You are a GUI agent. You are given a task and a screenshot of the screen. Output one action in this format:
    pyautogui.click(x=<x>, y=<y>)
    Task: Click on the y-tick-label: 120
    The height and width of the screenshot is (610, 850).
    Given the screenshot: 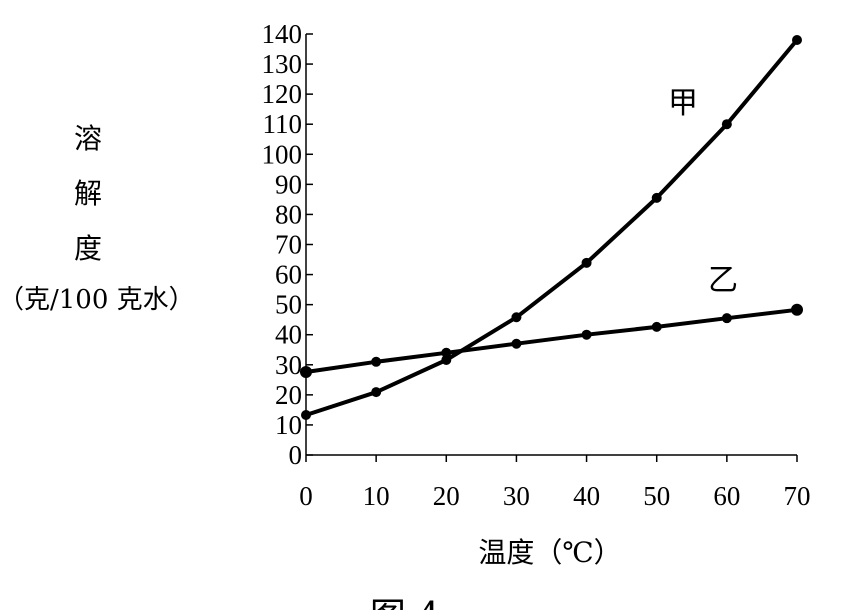 What is the action you would take?
    pyautogui.click(x=282, y=94)
    